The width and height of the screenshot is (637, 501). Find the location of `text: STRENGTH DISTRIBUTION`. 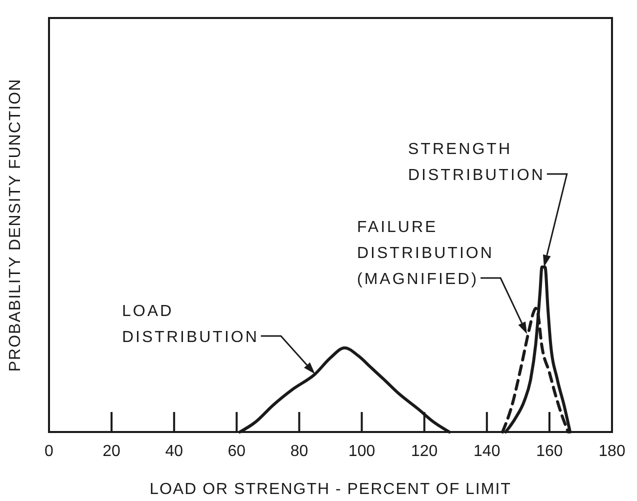

text: STRENGTH DISTRIBUTION is located at coordinates (476, 162).